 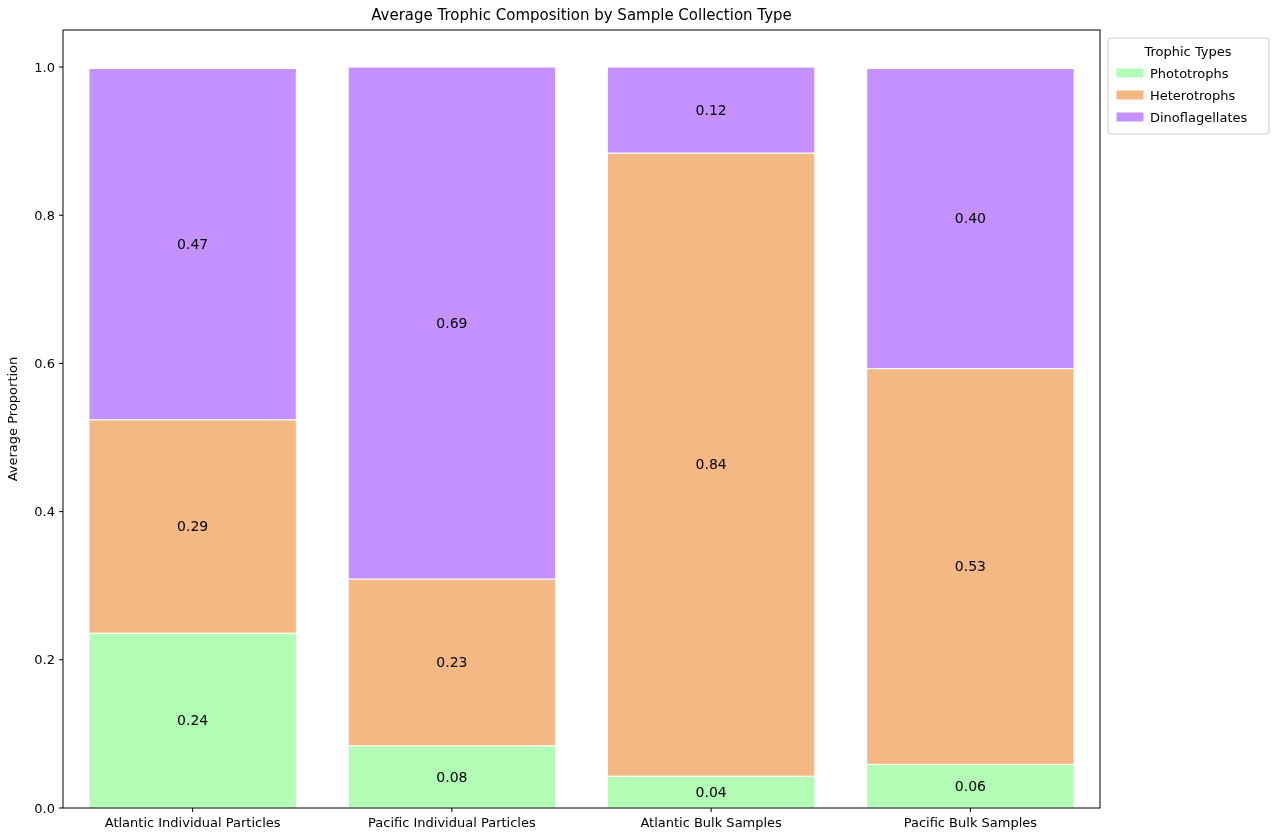 What do you see at coordinates (1189, 73) in the screenshot?
I see `legend-label: Phototrophs` at bounding box center [1189, 73].